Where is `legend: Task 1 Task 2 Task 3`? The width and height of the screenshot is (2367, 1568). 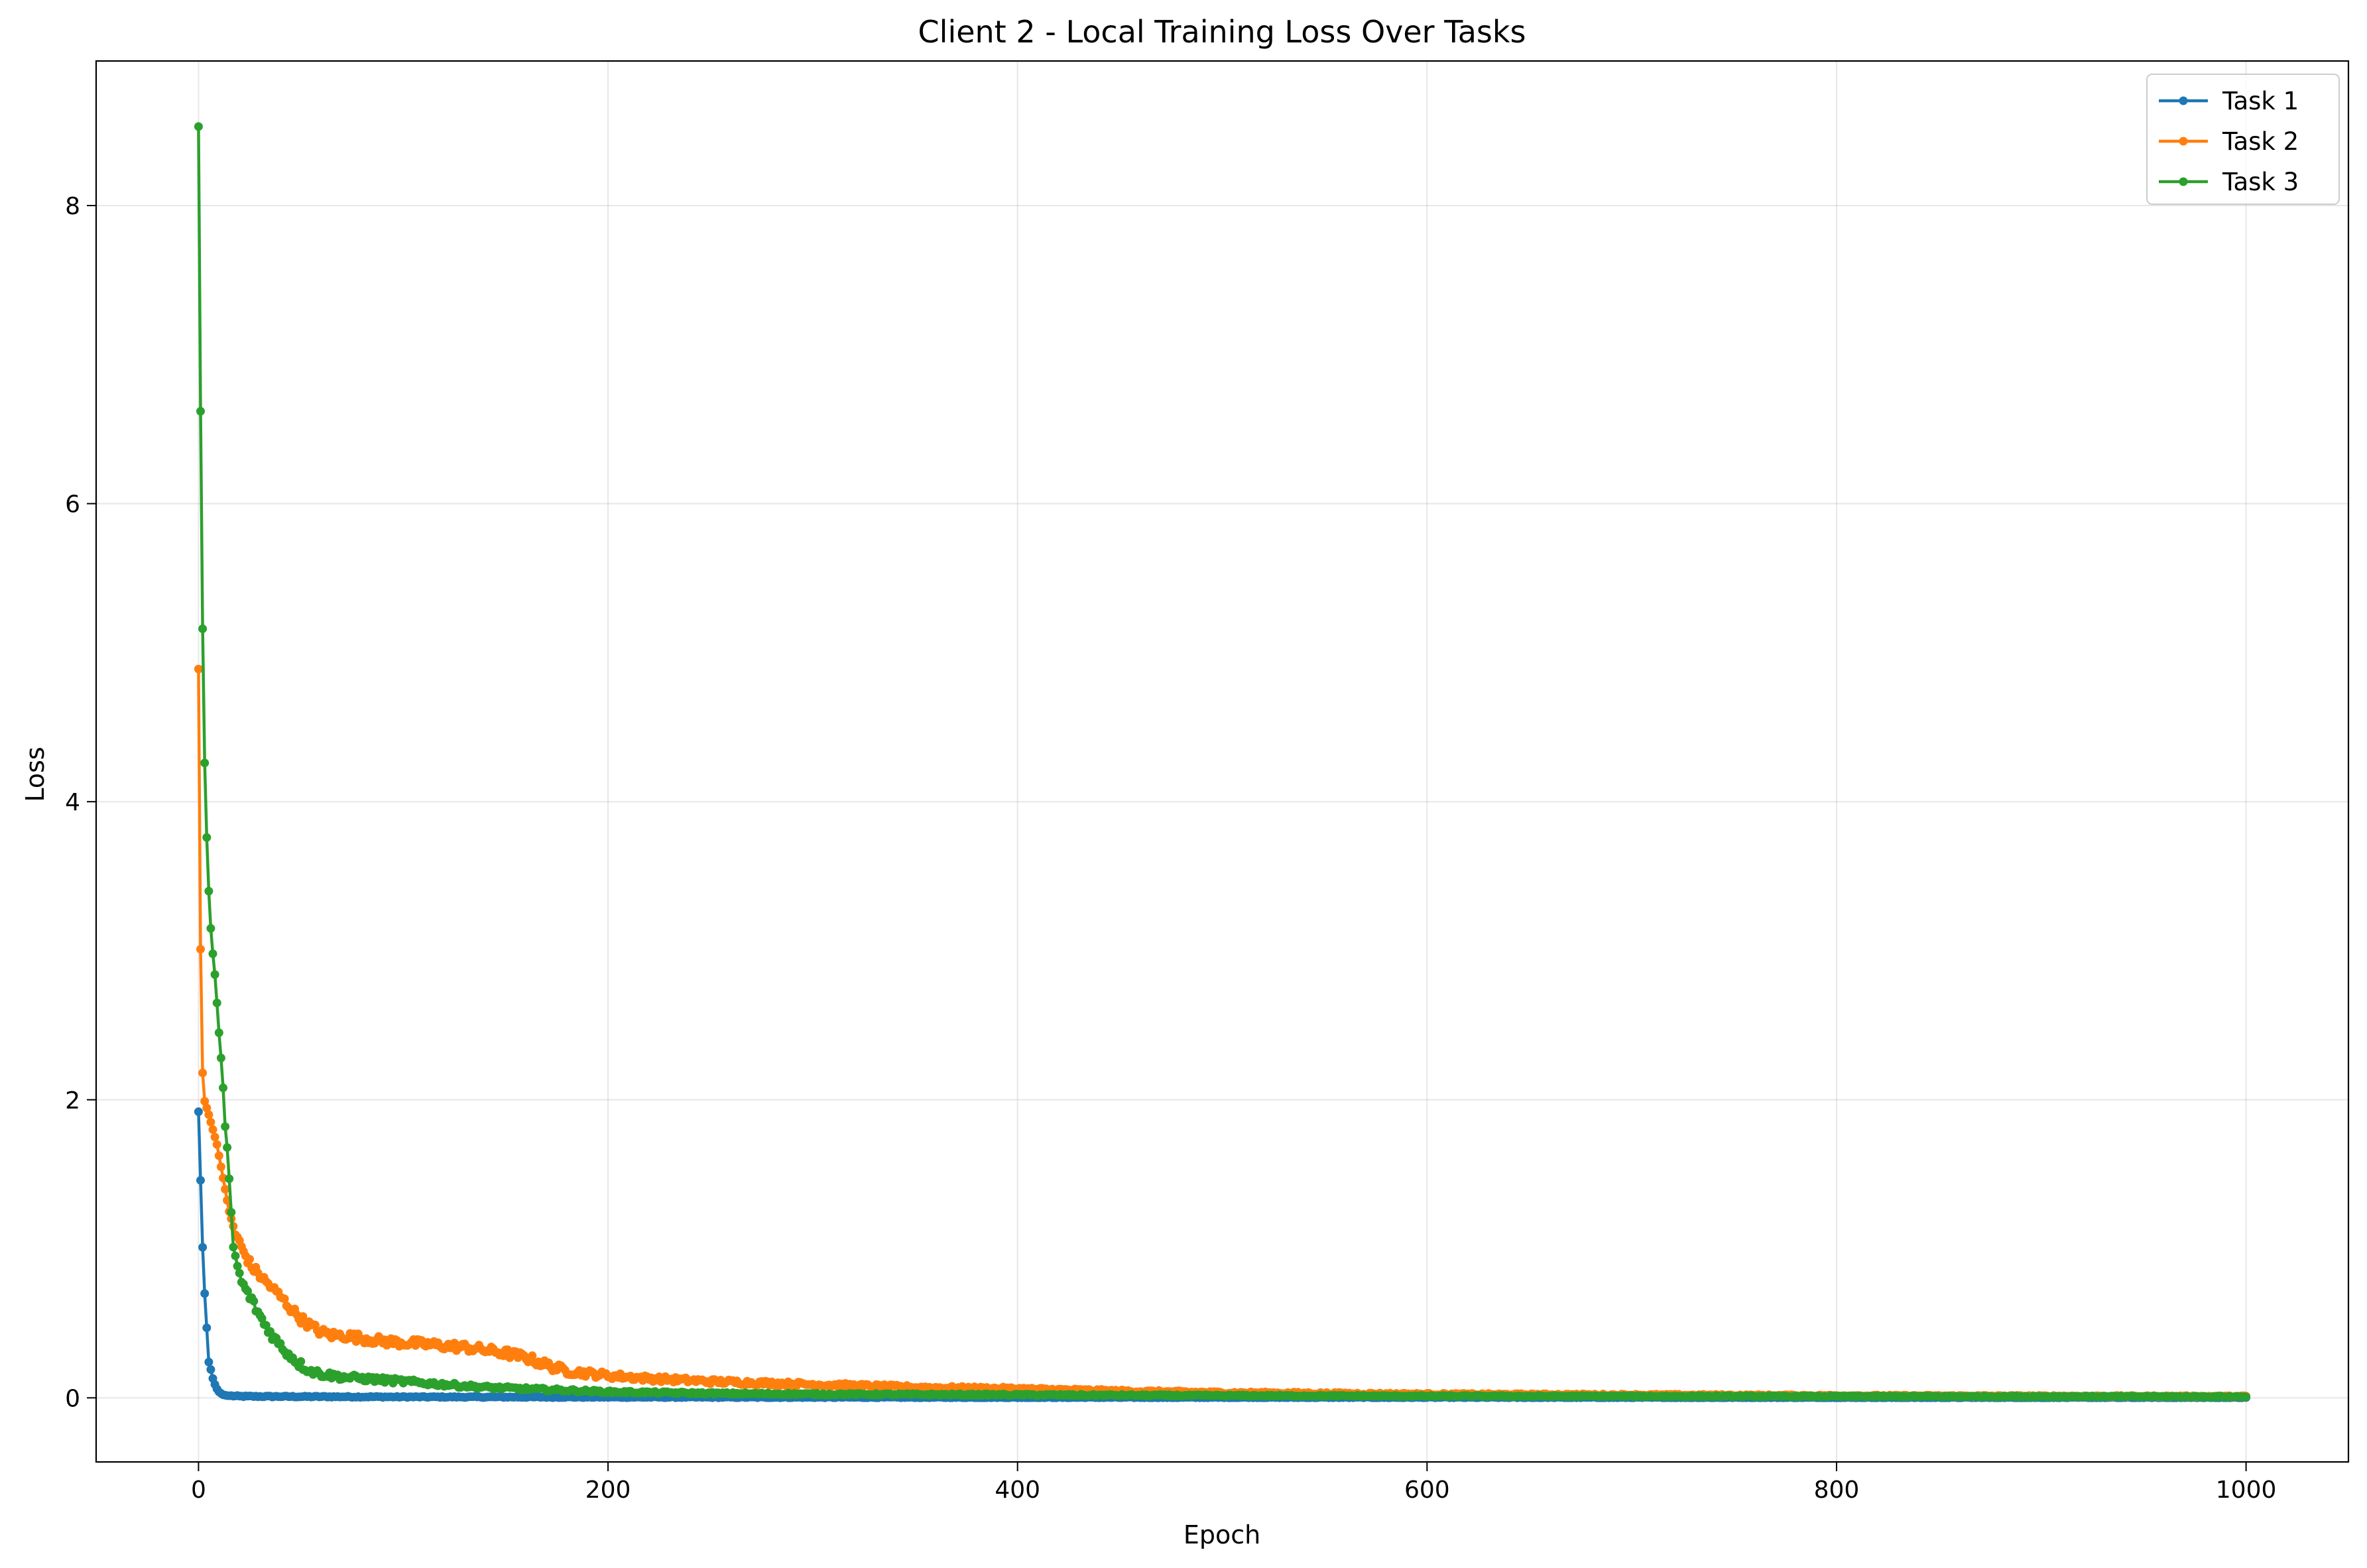
legend: Task 1 Task 2 Task 3 is located at coordinates (2243, 139).